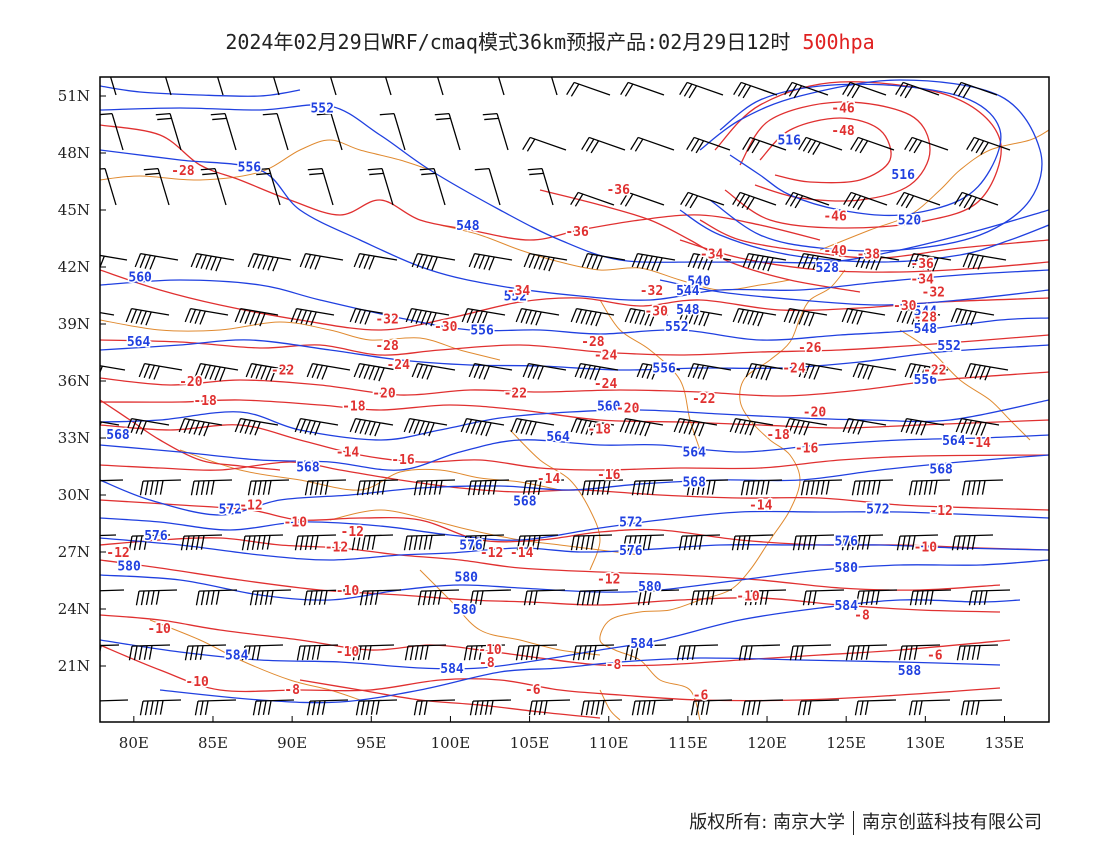 The image size is (1100, 850). I want to click on height-contour-label: 564, so click(558, 437).